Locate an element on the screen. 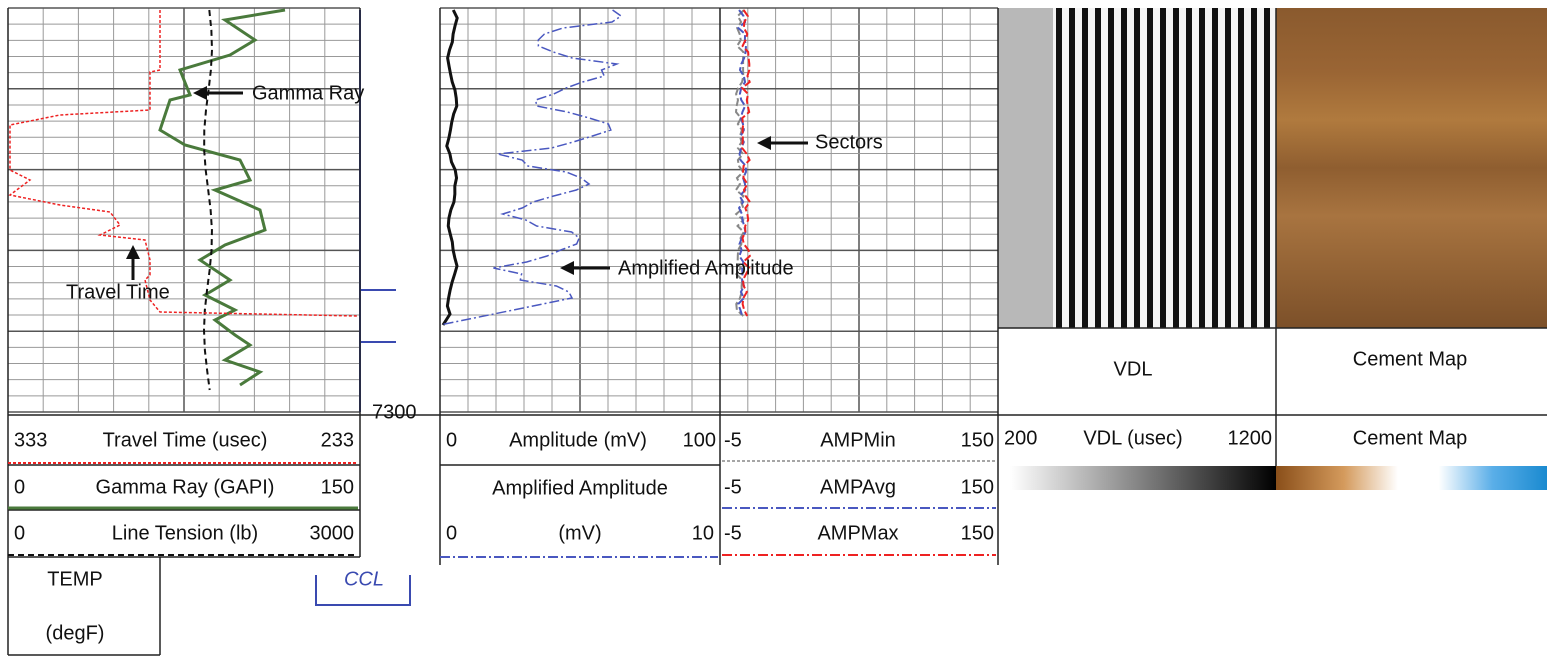  cement-map-image is located at coordinates (1411, 168).